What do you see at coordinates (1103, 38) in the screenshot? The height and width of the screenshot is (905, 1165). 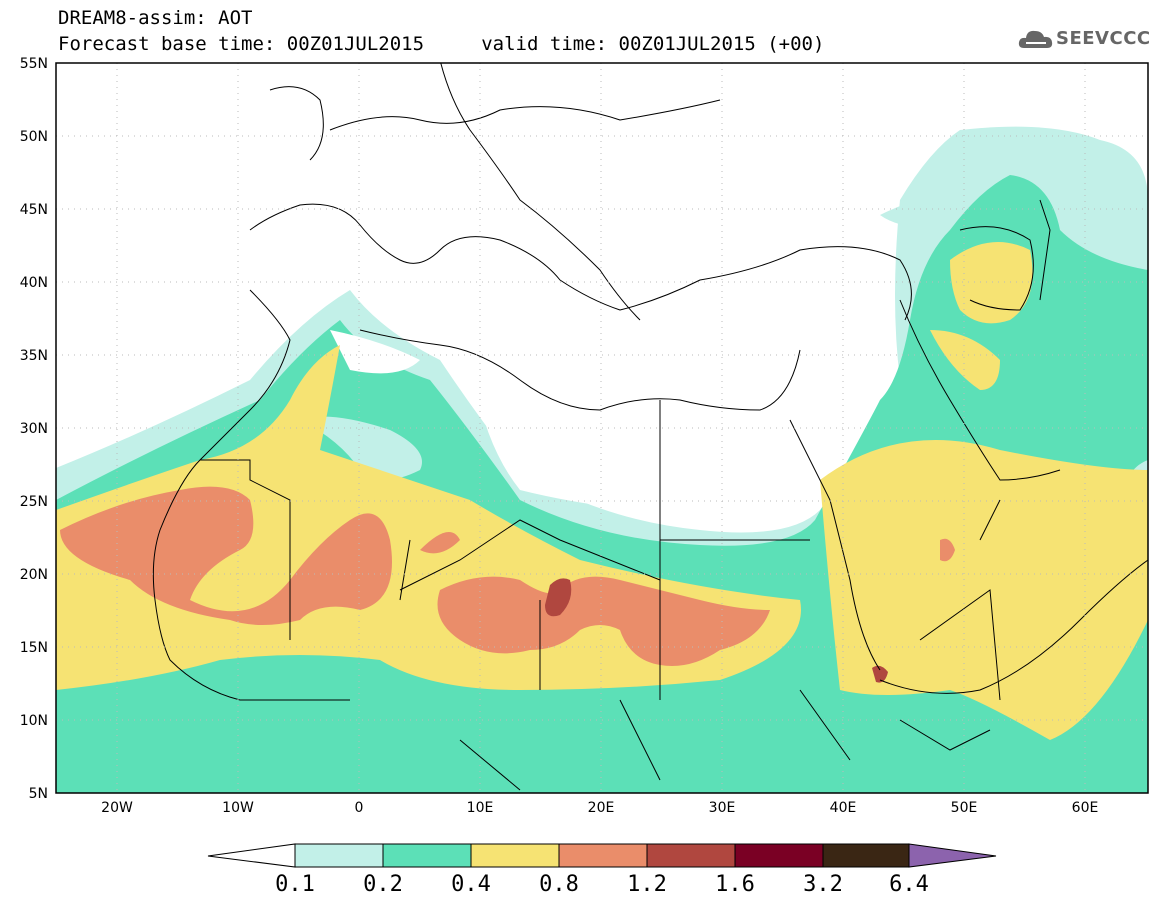 I see `logo-text: SEEVCCC` at bounding box center [1103, 38].